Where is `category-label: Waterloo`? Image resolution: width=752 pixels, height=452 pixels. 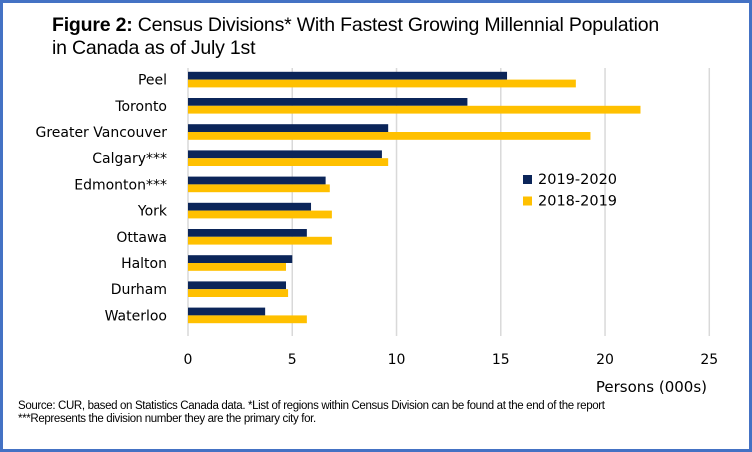
category-label: Waterloo is located at coordinates (136, 316).